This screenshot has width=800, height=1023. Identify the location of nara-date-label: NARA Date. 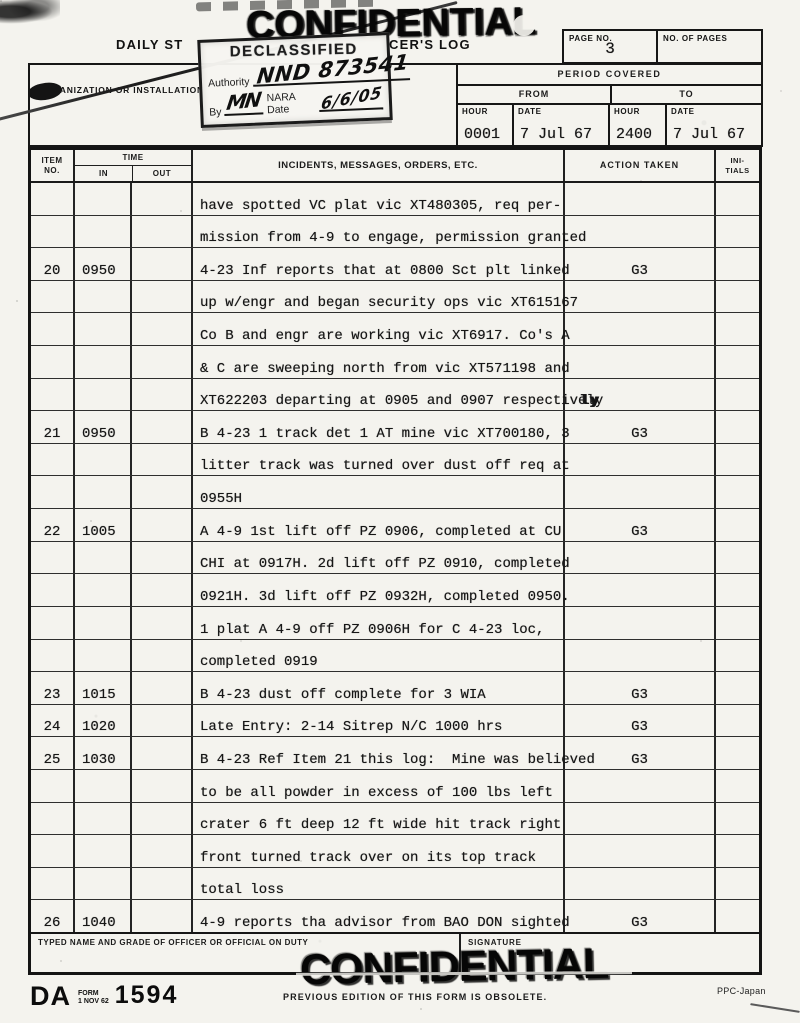
(281, 104).